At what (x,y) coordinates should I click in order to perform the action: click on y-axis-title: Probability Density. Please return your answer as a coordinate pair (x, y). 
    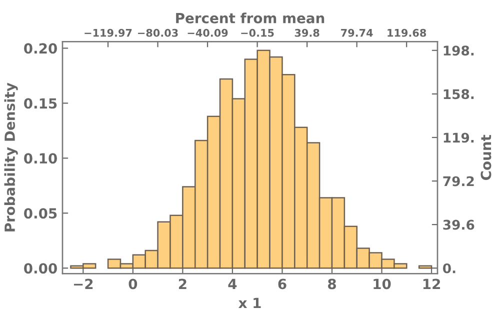
    Looking at the image, I should click on (11, 157).